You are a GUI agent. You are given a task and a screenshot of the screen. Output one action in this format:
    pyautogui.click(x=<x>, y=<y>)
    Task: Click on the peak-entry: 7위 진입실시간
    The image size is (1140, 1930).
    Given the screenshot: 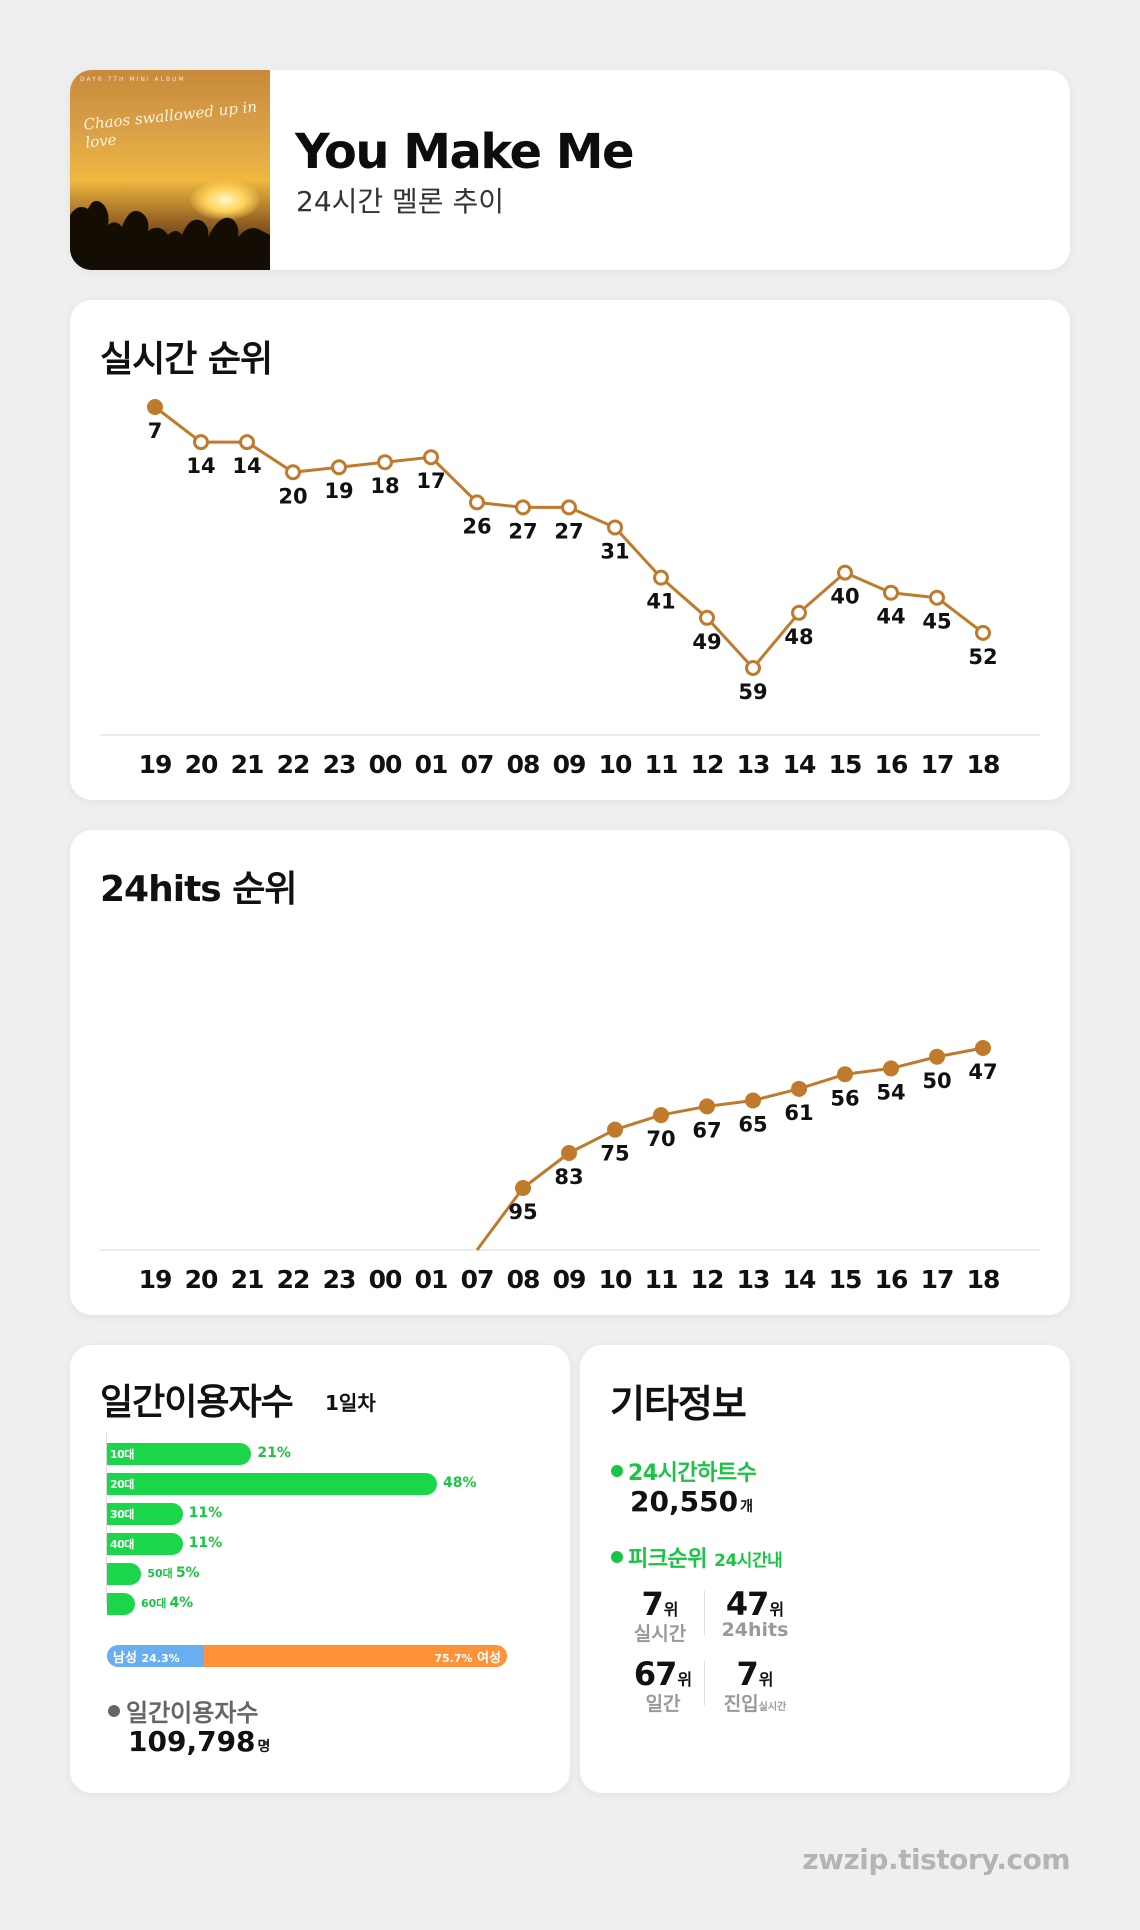 What is the action you would take?
    pyautogui.click(x=755, y=1685)
    